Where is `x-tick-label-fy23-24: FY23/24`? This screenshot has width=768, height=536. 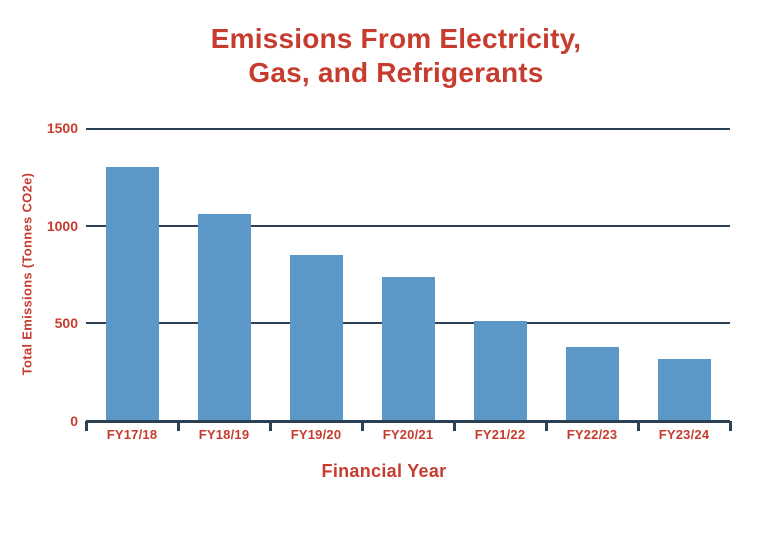
x-tick-label-fy23-24: FY23/24 is located at coordinates (684, 434).